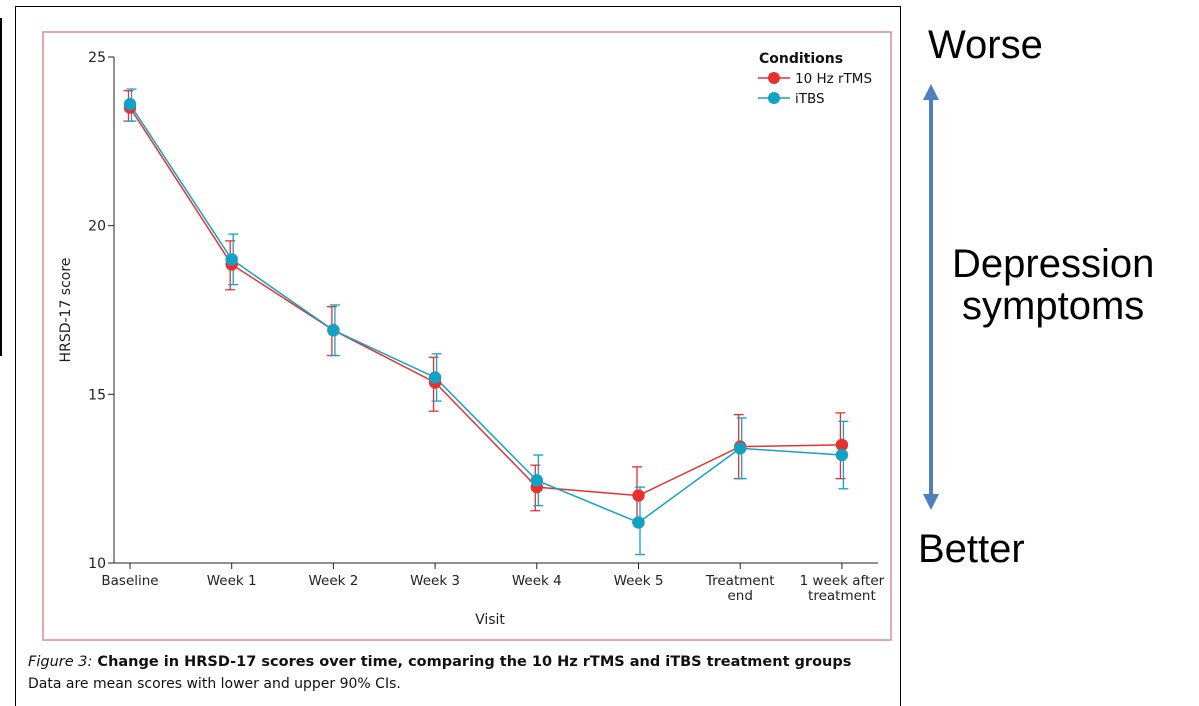 This screenshot has height=706, width=1199. I want to click on y-axis-title: HRSD-17 score, so click(66, 310).